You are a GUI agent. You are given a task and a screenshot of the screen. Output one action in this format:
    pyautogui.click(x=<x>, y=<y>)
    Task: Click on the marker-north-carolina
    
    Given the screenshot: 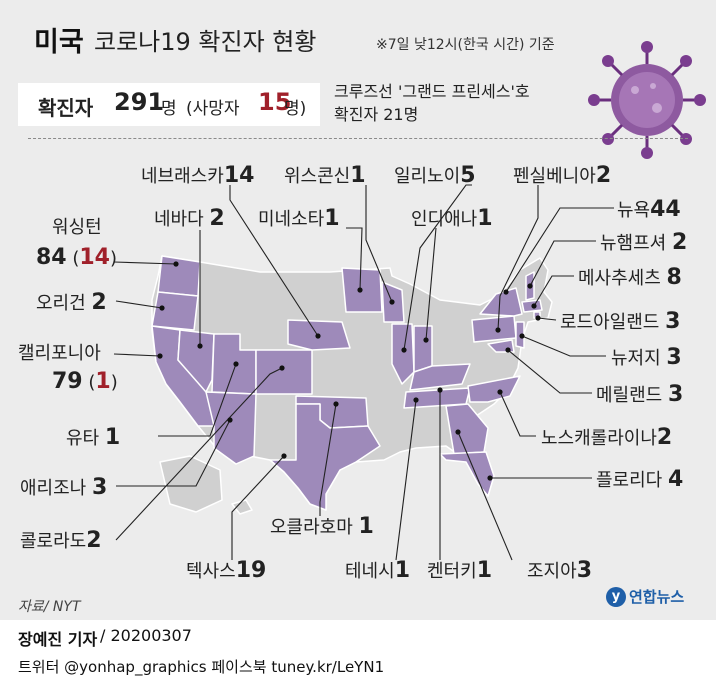 What is the action you would take?
    pyautogui.click(x=500, y=392)
    